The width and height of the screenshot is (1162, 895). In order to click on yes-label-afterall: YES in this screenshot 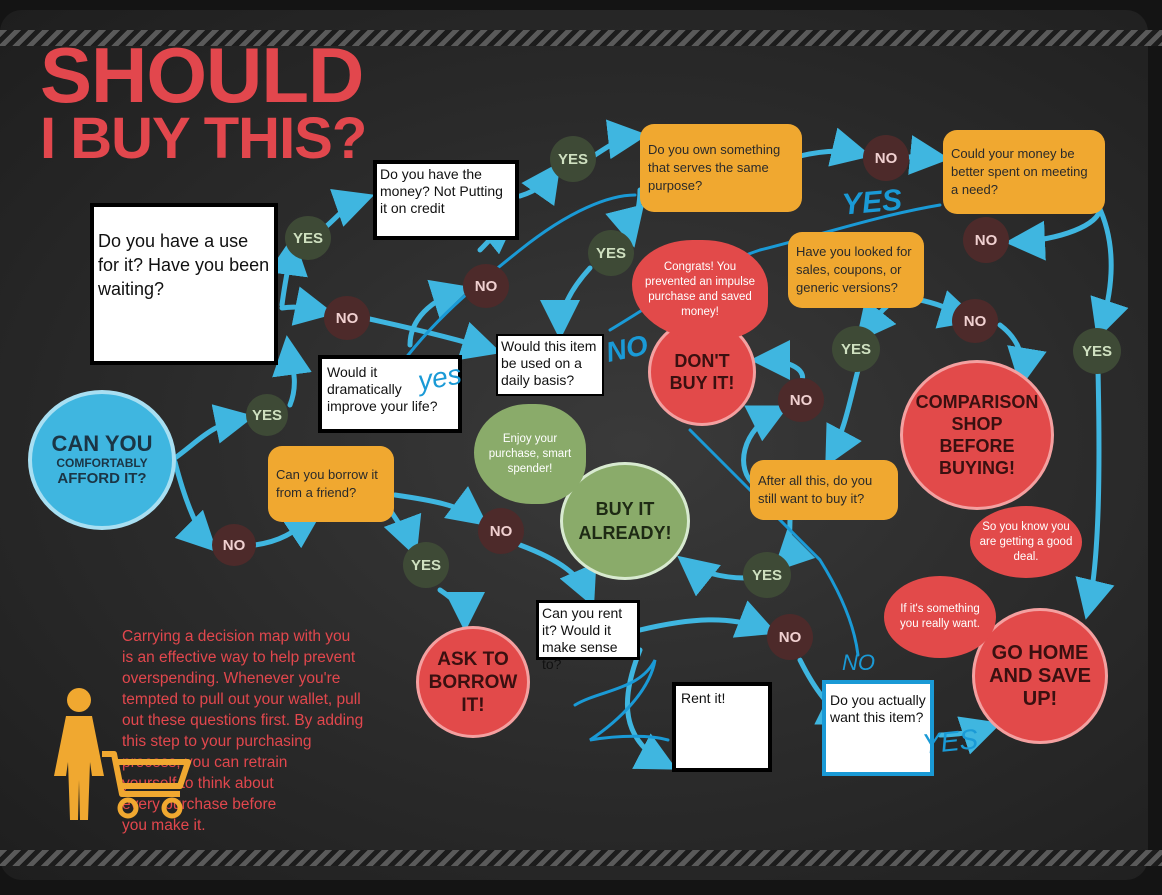, I will do `click(767, 575)`.